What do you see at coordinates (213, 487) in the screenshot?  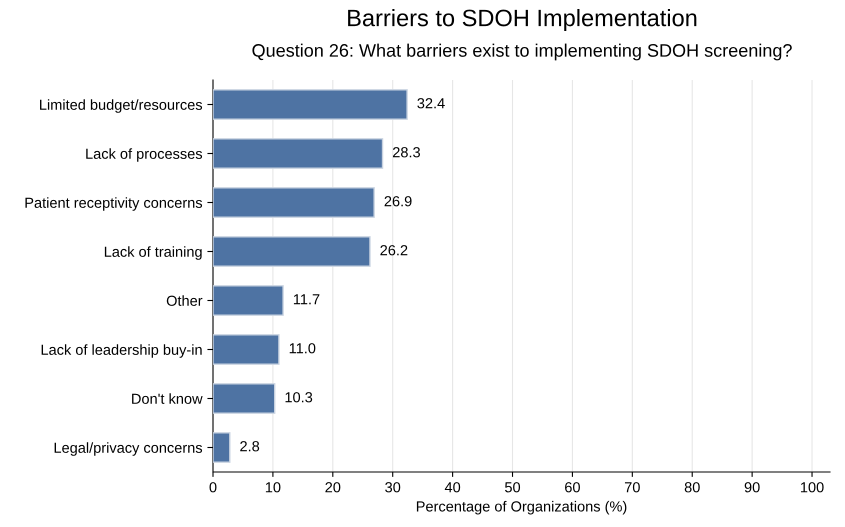 I see `x-tick-label: 0` at bounding box center [213, 487].